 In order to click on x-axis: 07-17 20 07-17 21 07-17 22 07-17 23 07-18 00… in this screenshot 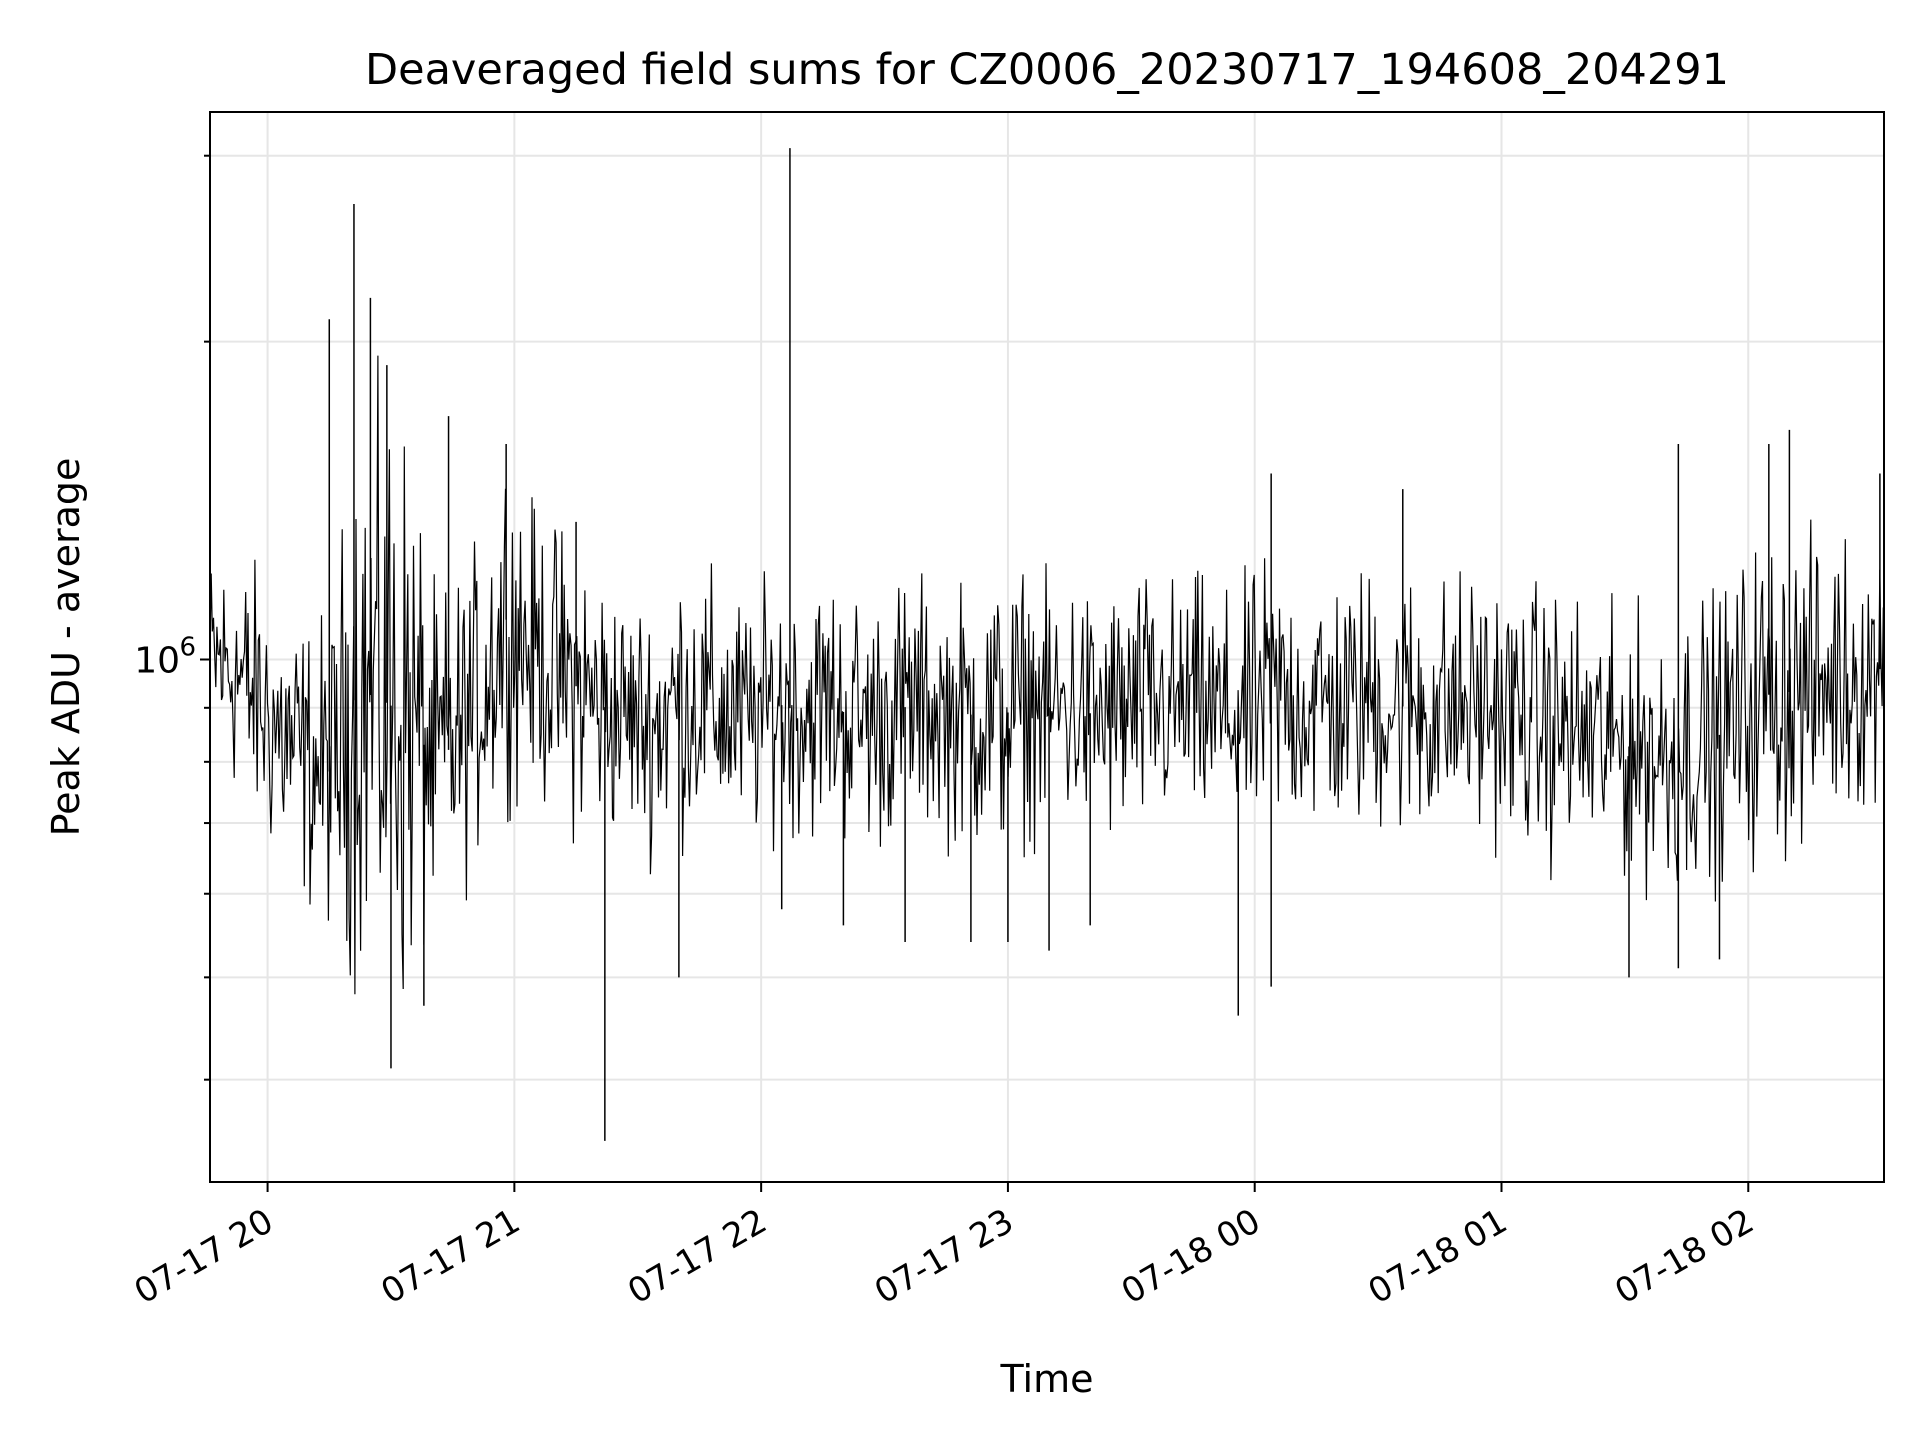, I will do `click(944, 1247)`.